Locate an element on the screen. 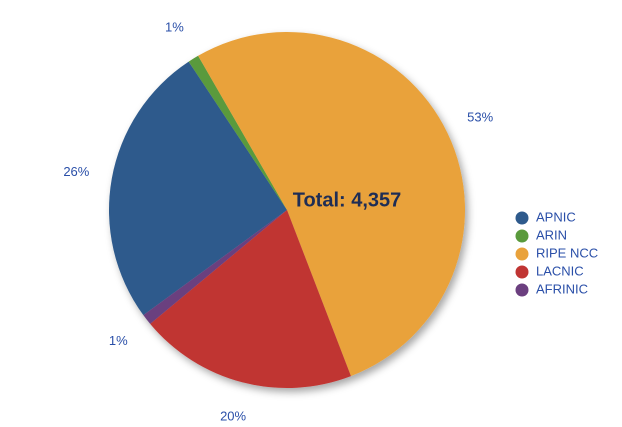 The width and height of the screenshot is (622, 427). slice-label: 20% is located at coordinates (233, 416).